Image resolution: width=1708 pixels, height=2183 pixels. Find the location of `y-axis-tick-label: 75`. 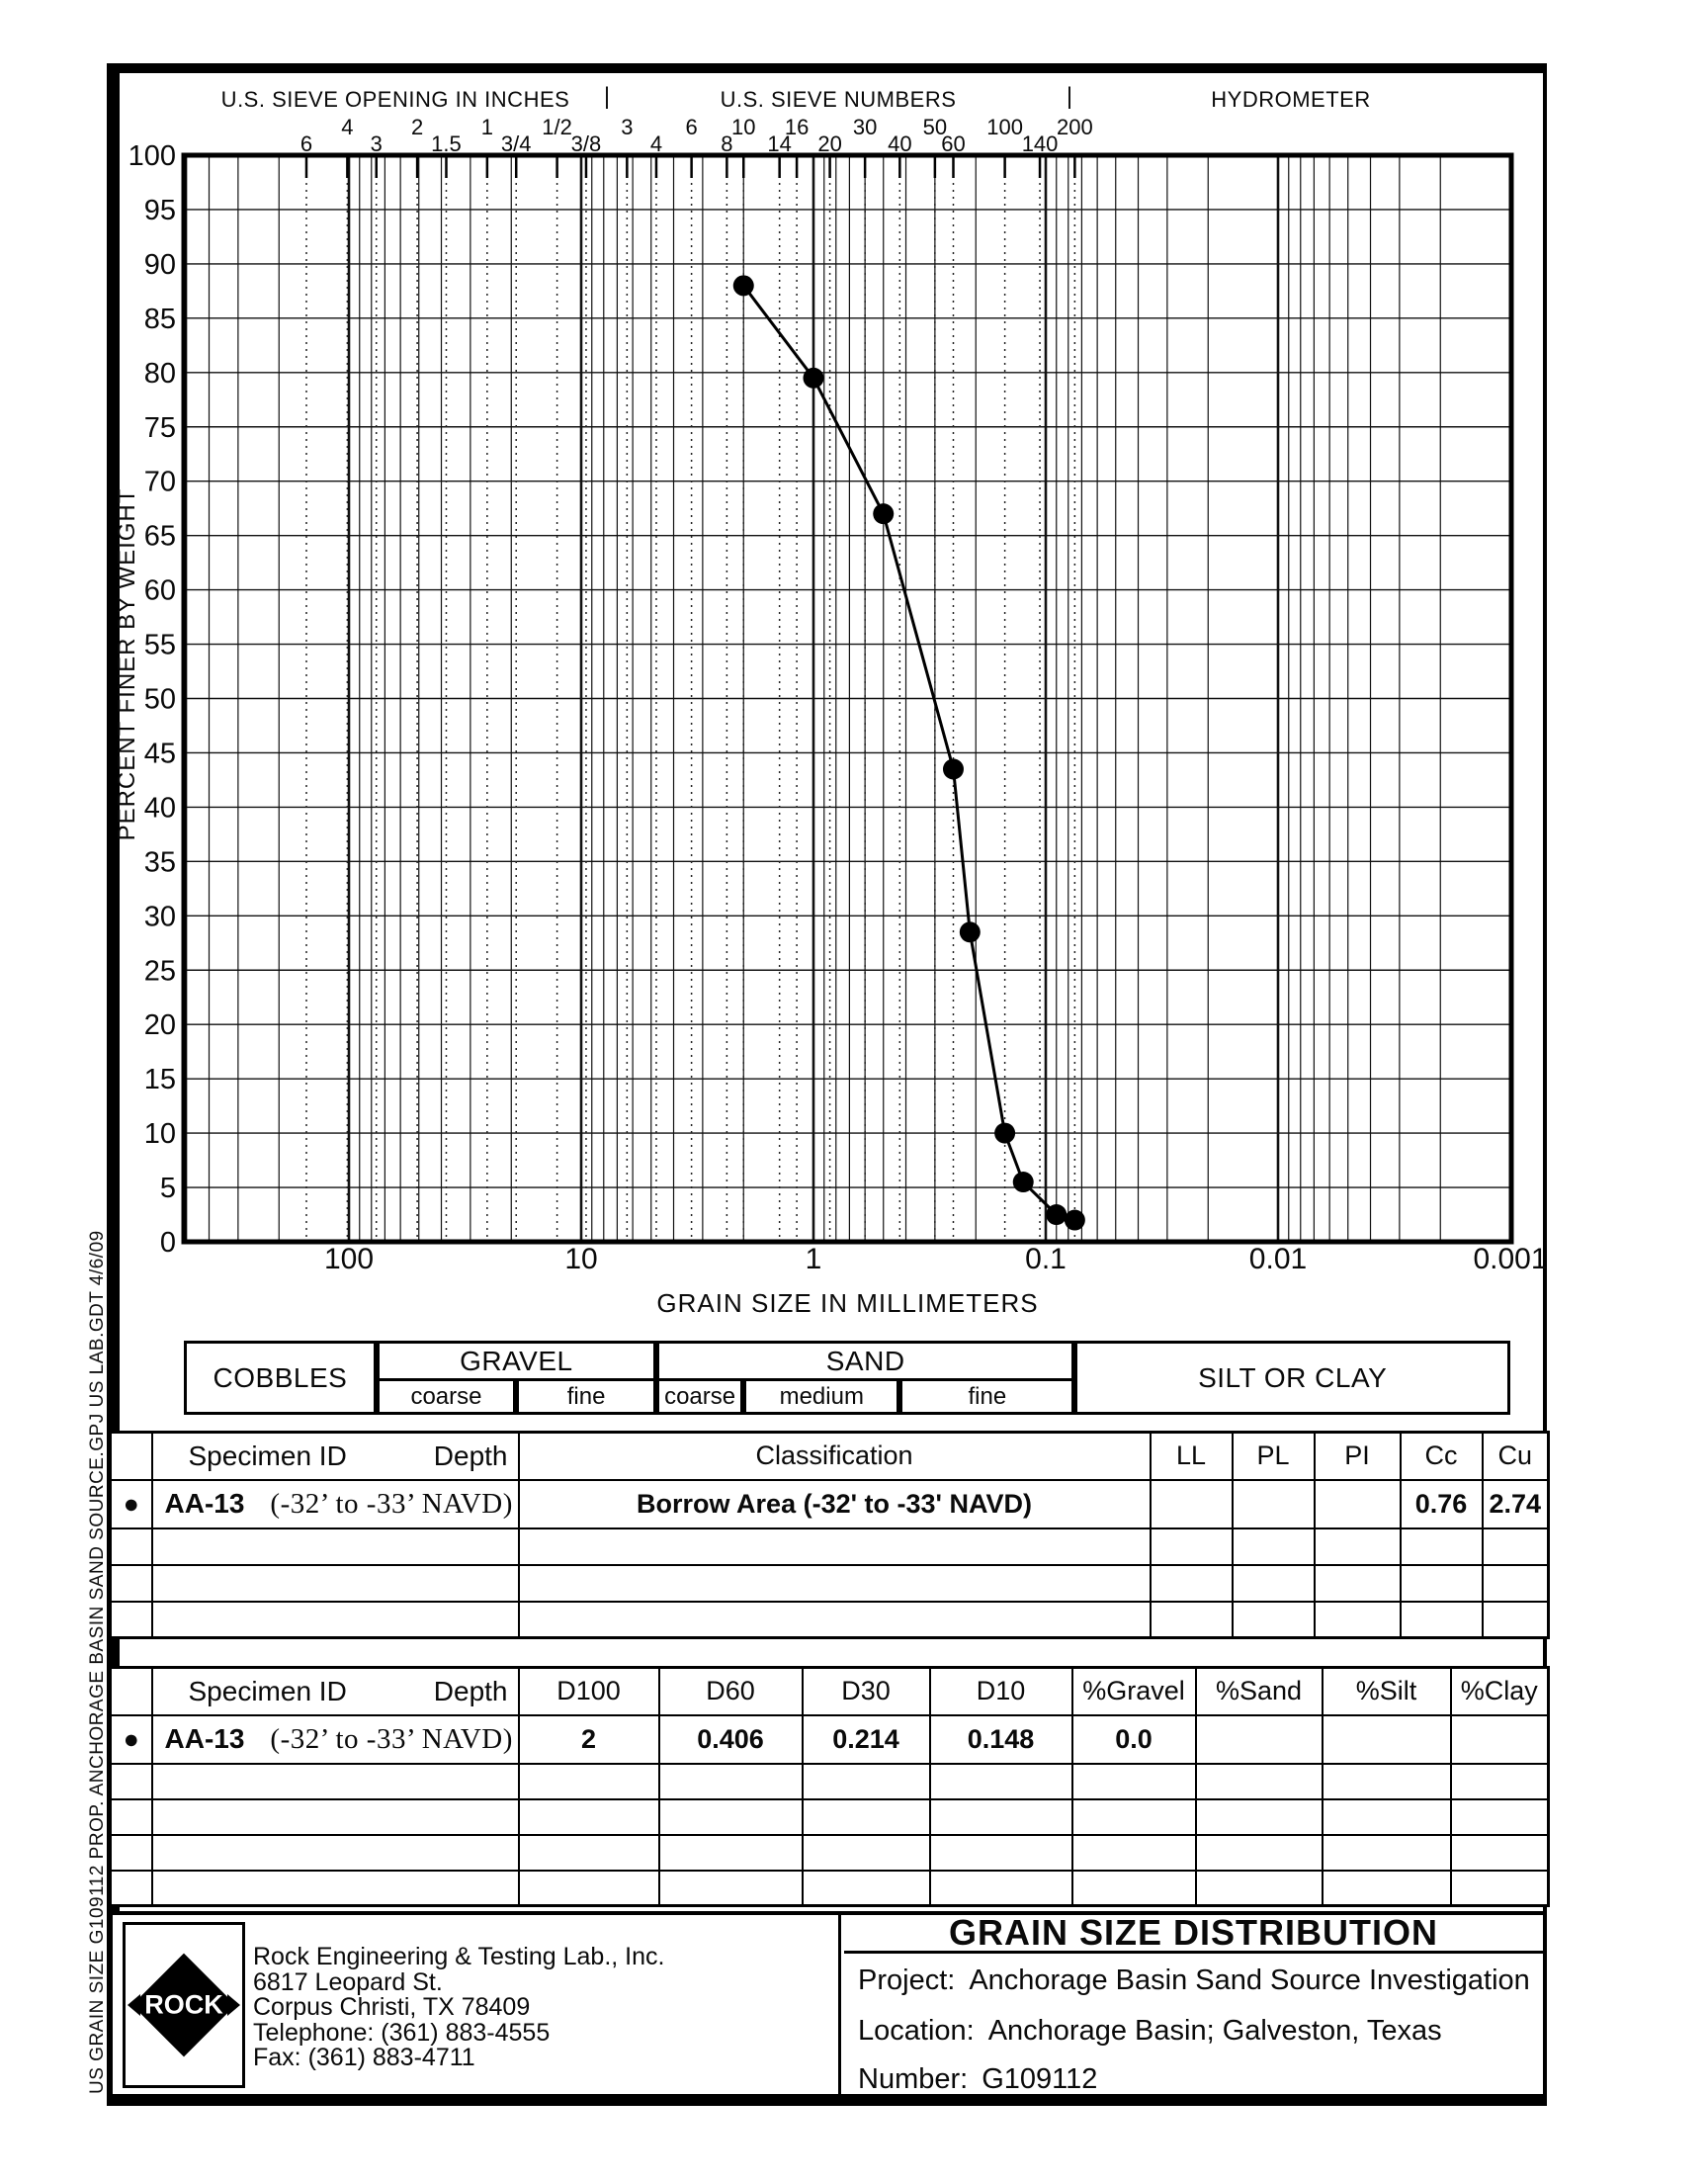

y-axis-tick-label: 75 is located at coordinates (160, 428).